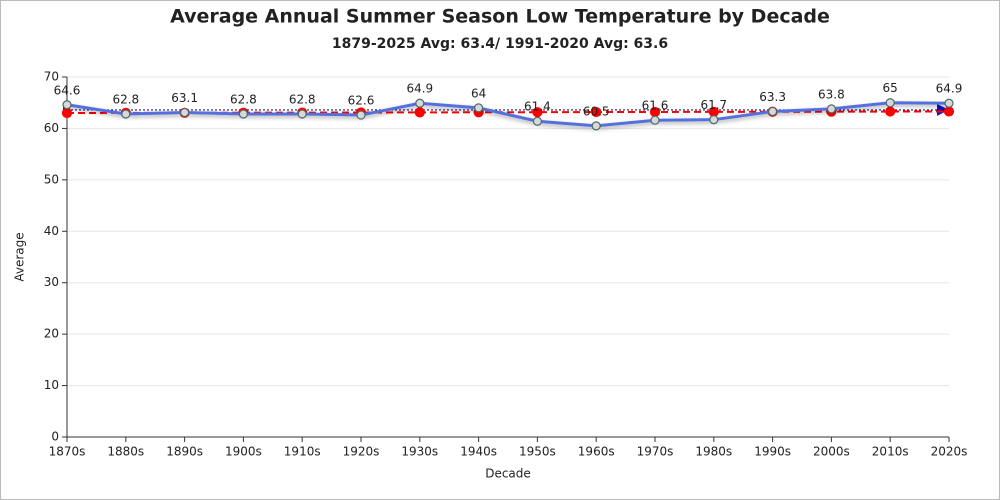  Describe the element at coordinates (51, 179) in the screenshot. I see `y-tick-label: 50` at that location.